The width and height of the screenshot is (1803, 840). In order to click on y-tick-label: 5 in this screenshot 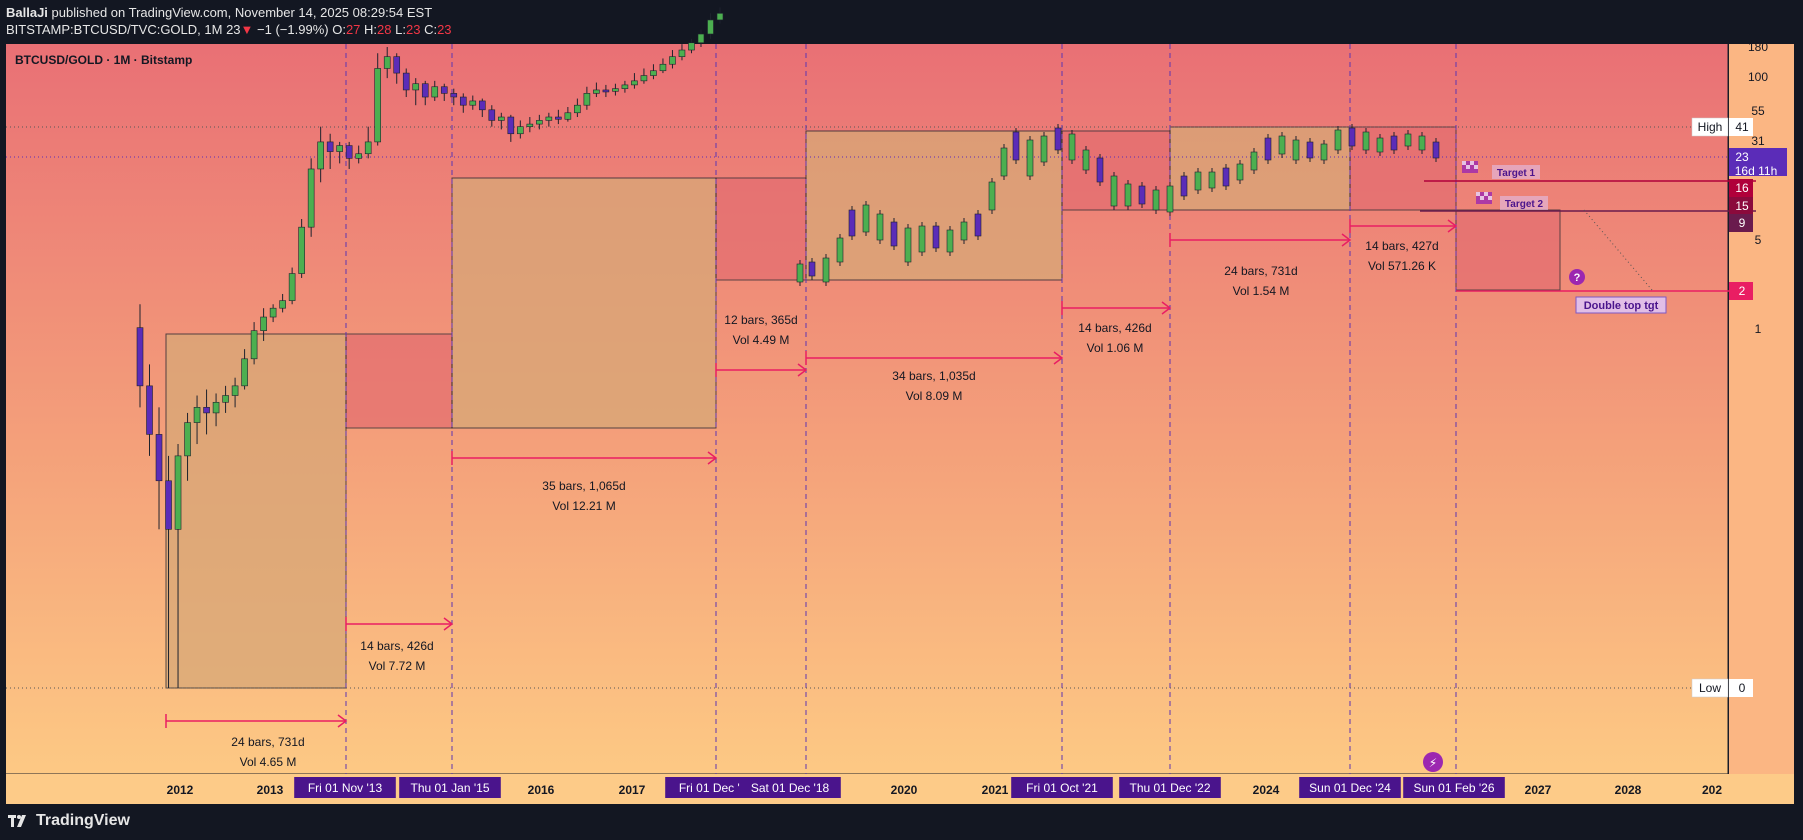, I will do `click(1758, 240)`.